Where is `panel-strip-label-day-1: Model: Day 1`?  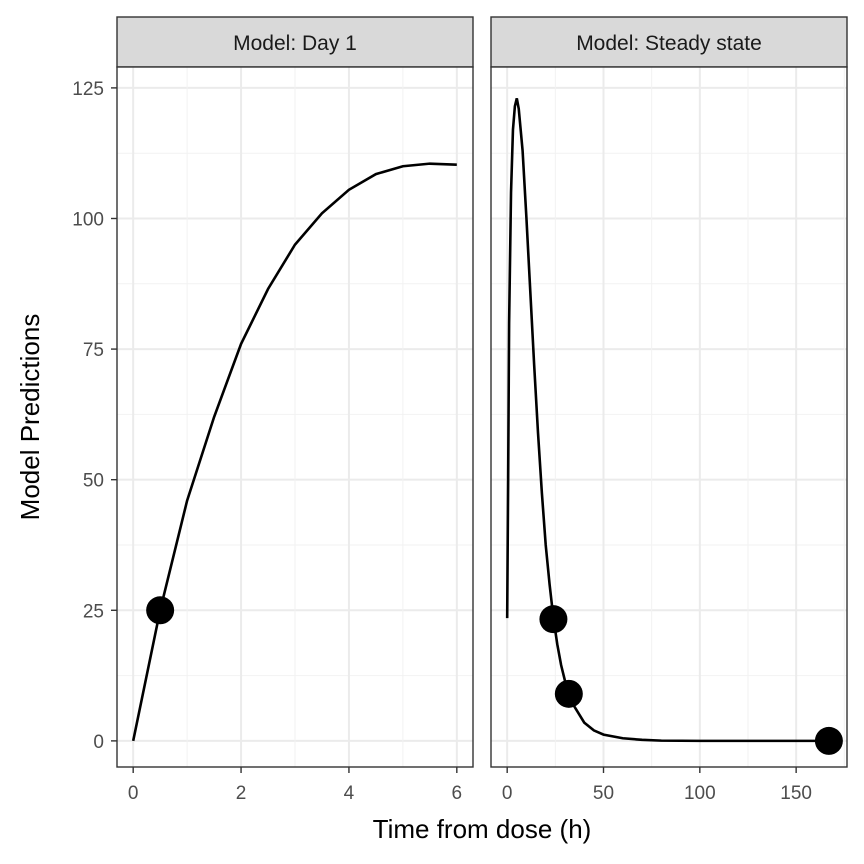 panel-strip-label-day-1: Model: Day 1 is located at coordinates (295, 43).